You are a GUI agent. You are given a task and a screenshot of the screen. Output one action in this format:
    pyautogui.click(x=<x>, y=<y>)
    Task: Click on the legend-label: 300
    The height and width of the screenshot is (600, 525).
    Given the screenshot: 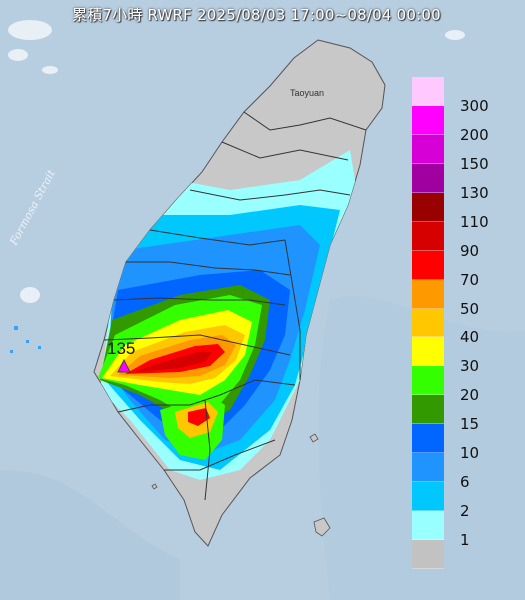 What is the action you would take?
    pyautogui.click(x=474, y=105)
    